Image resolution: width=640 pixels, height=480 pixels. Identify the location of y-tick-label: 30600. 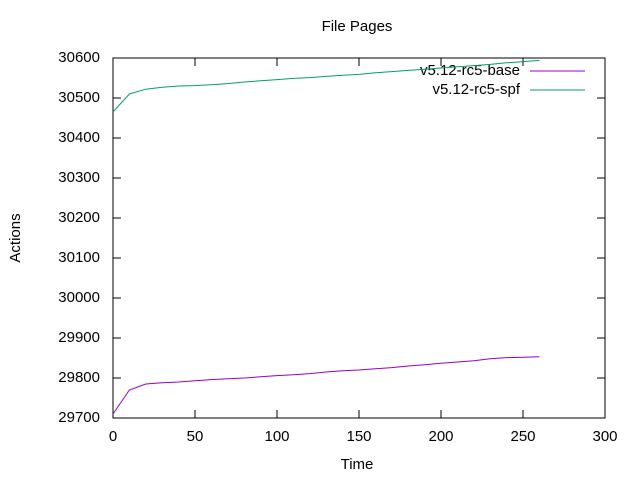
(79, 57).